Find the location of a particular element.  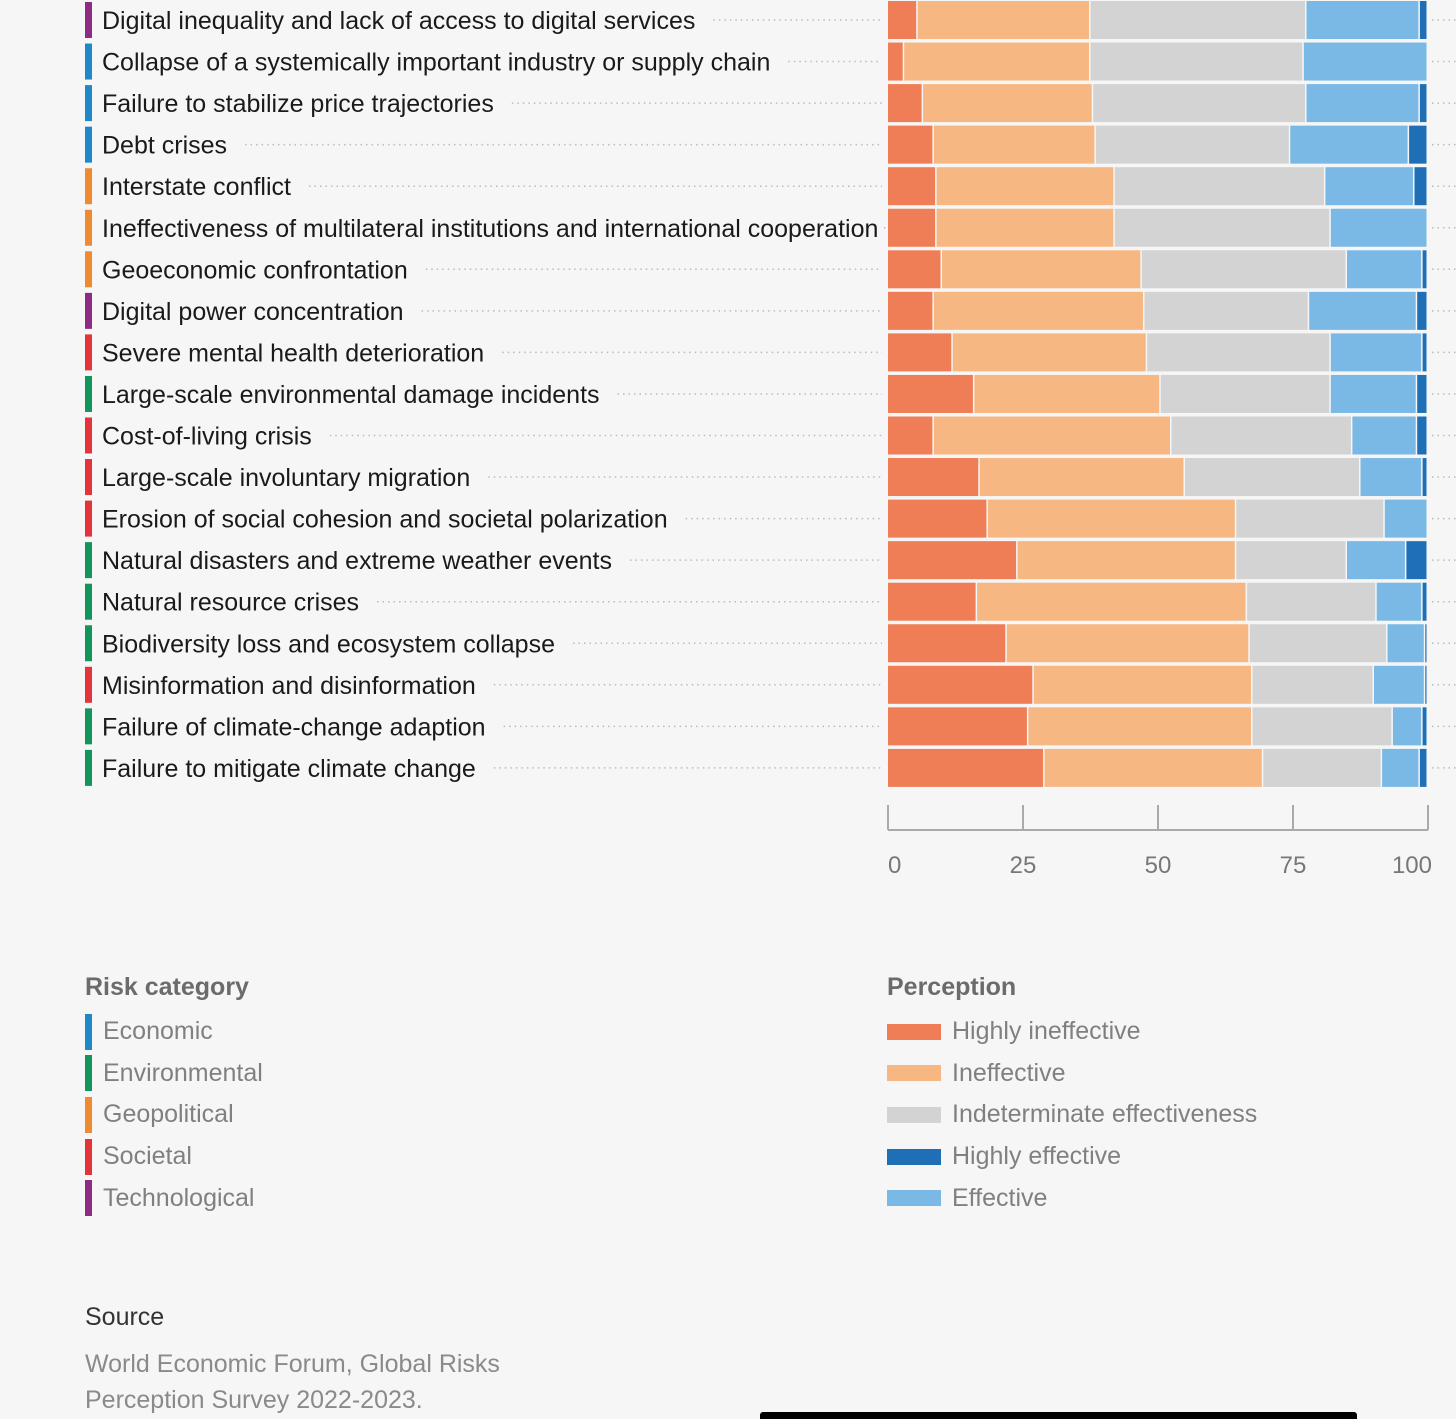

legend-item-environmental: Environmental is located at coordinates (174, 1074).